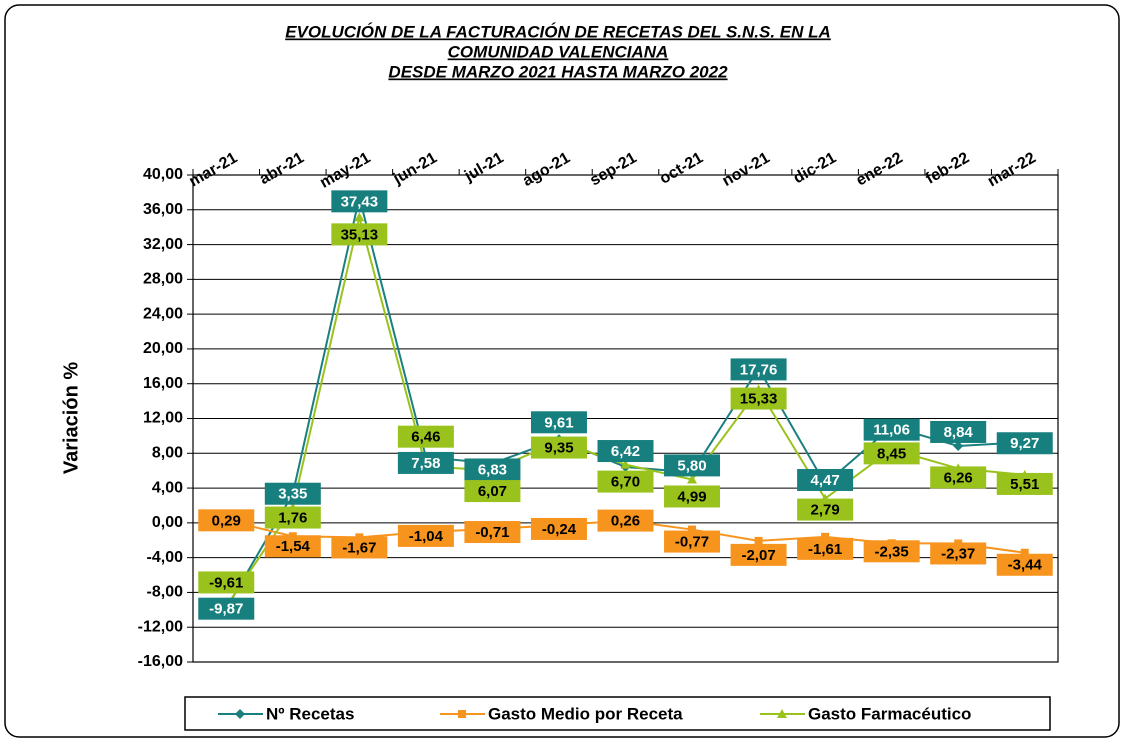 This screenshot has height=743, width=1125. I want to click on value-label-text: 35,13, so click(360, 234).